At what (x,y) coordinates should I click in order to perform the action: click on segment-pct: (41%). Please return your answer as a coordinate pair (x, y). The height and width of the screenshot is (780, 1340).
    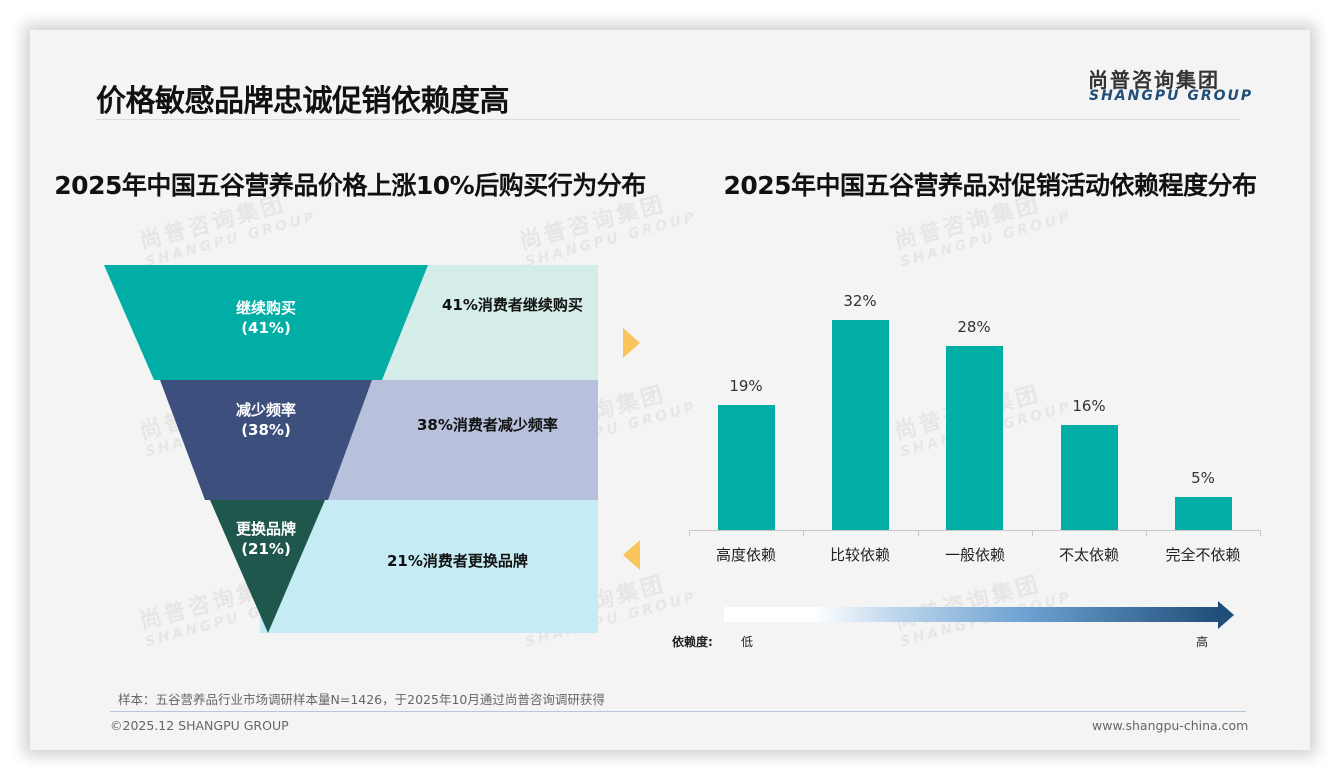
    Looking at the image, I should click on (266, 328).